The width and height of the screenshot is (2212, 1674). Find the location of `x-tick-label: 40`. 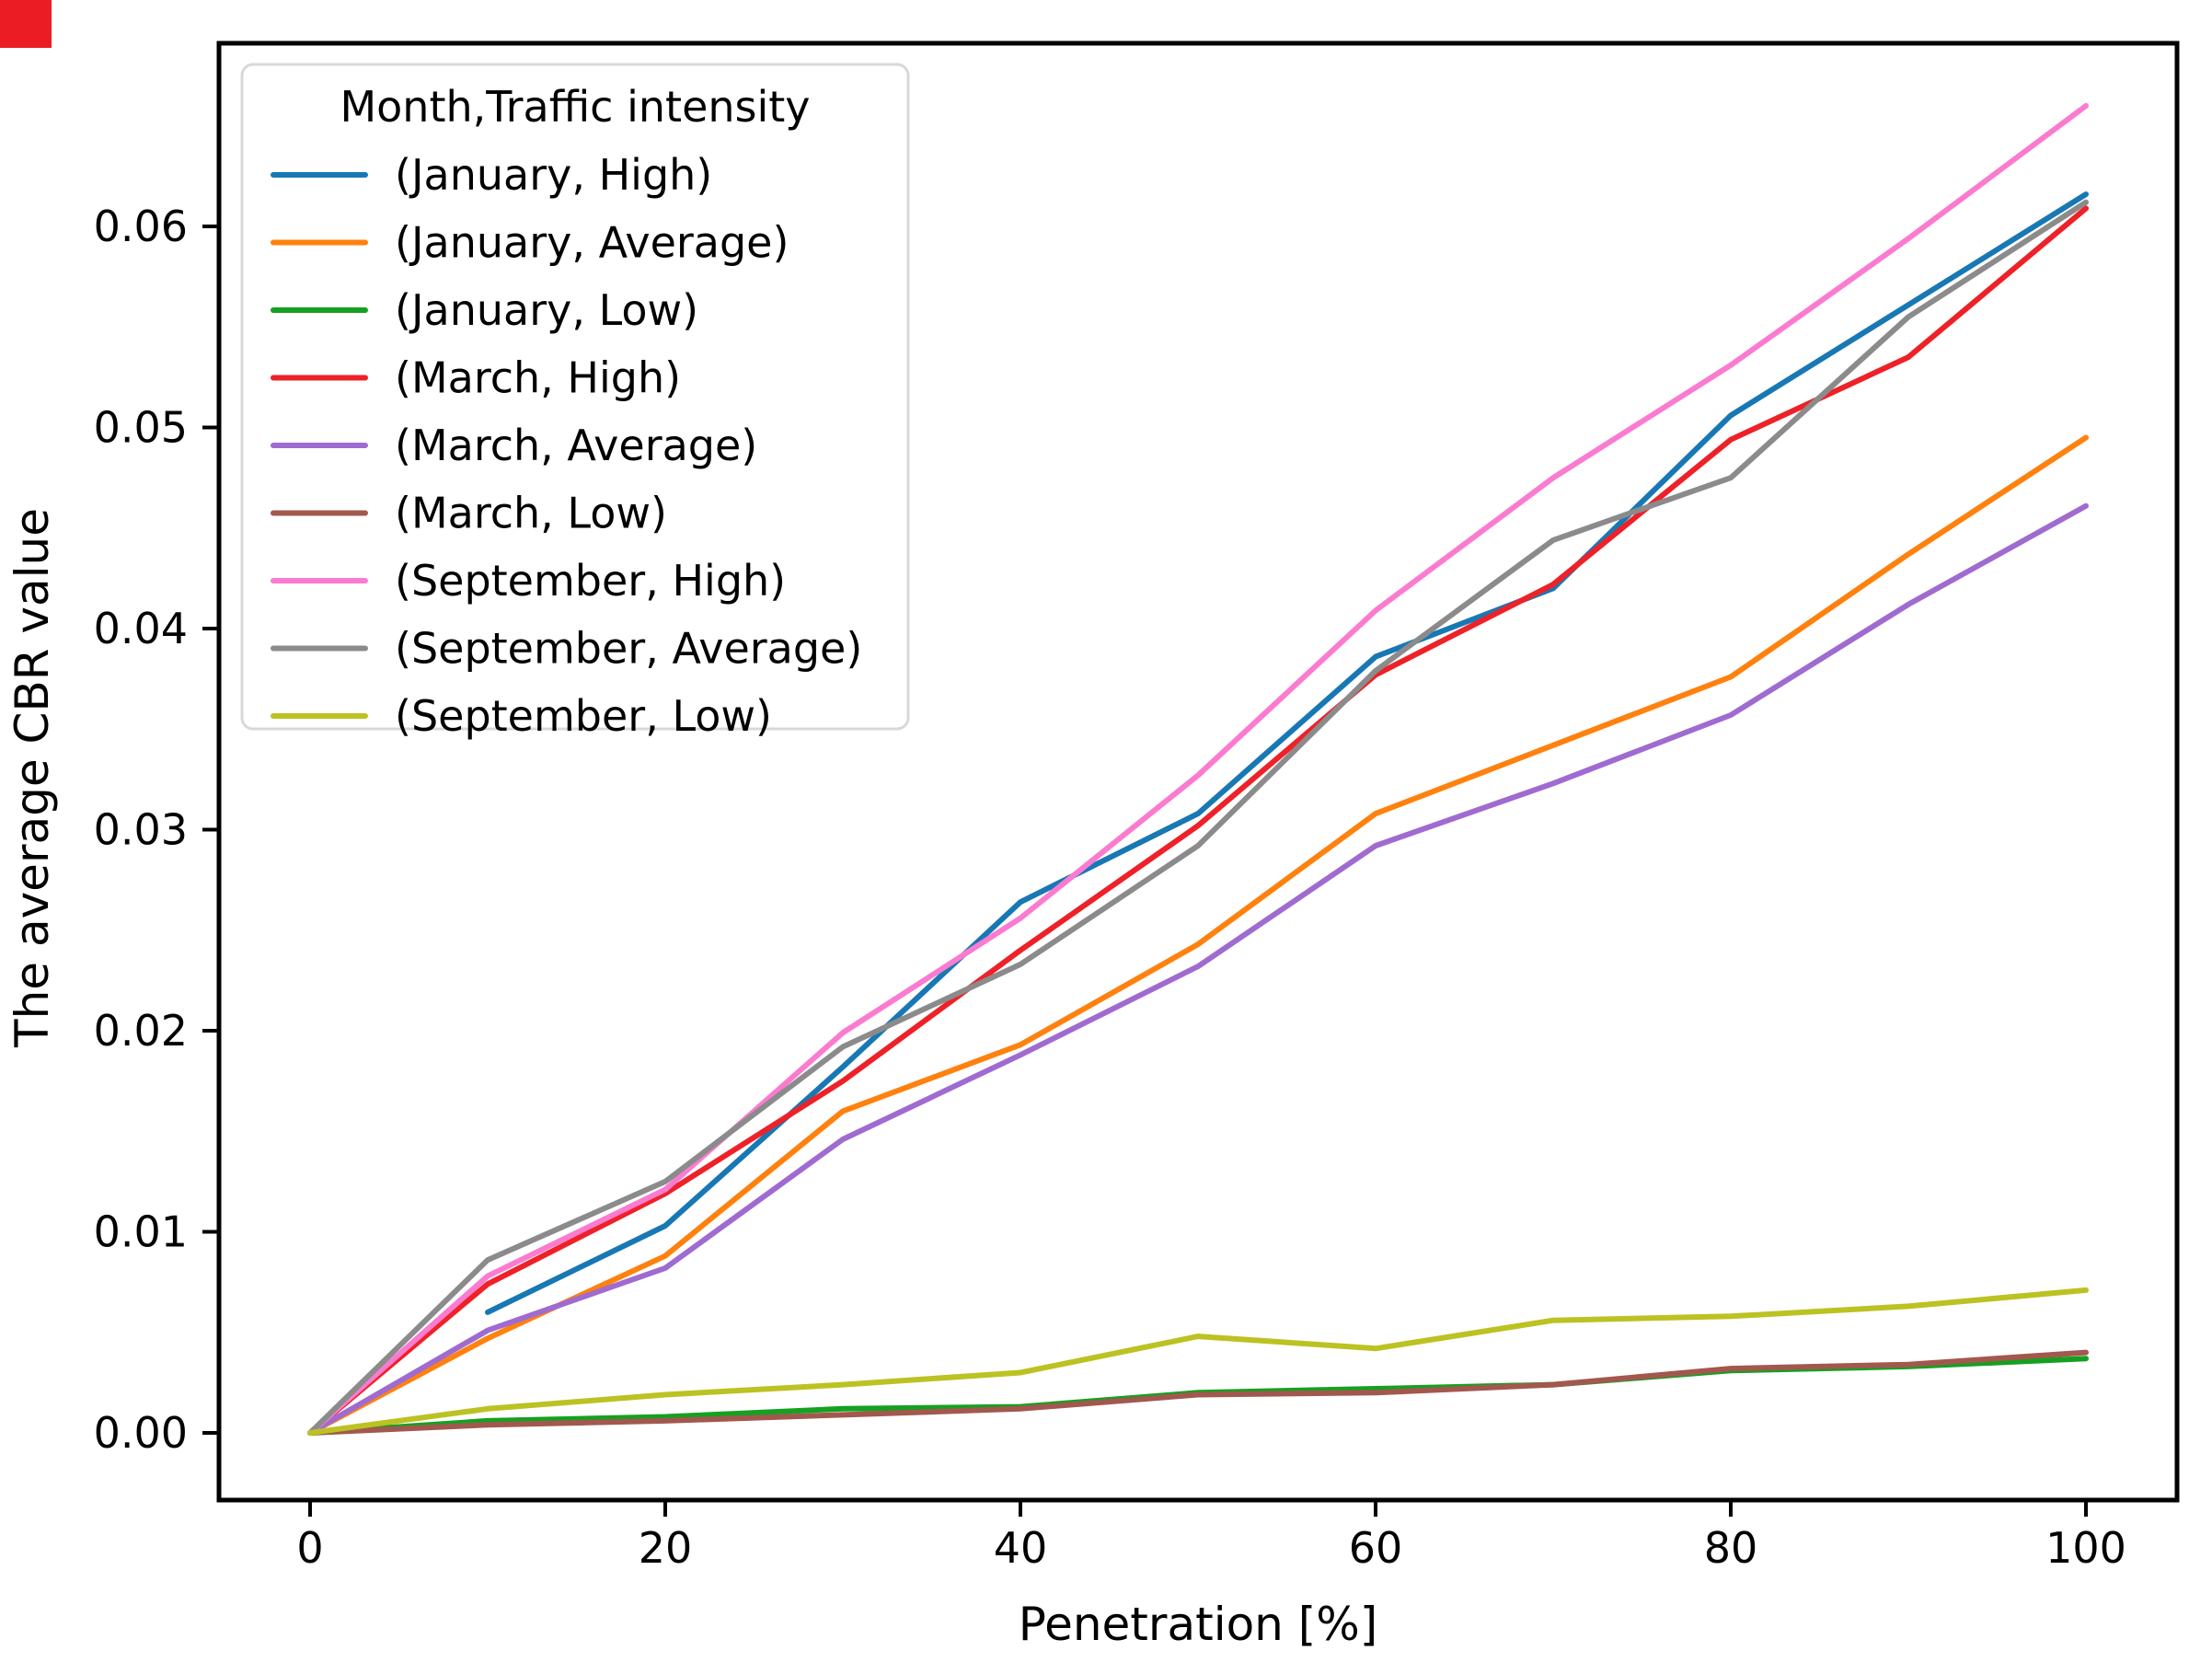

x-tick-label: 40 is located at coordinates (1021, 1548).